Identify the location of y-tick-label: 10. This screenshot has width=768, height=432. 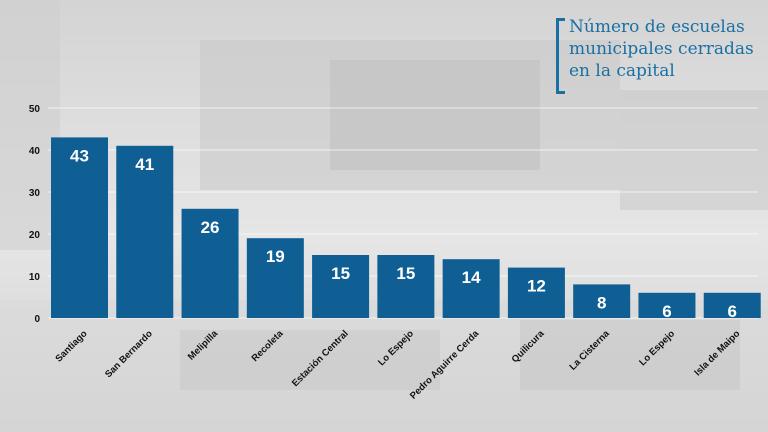
(35, 277).